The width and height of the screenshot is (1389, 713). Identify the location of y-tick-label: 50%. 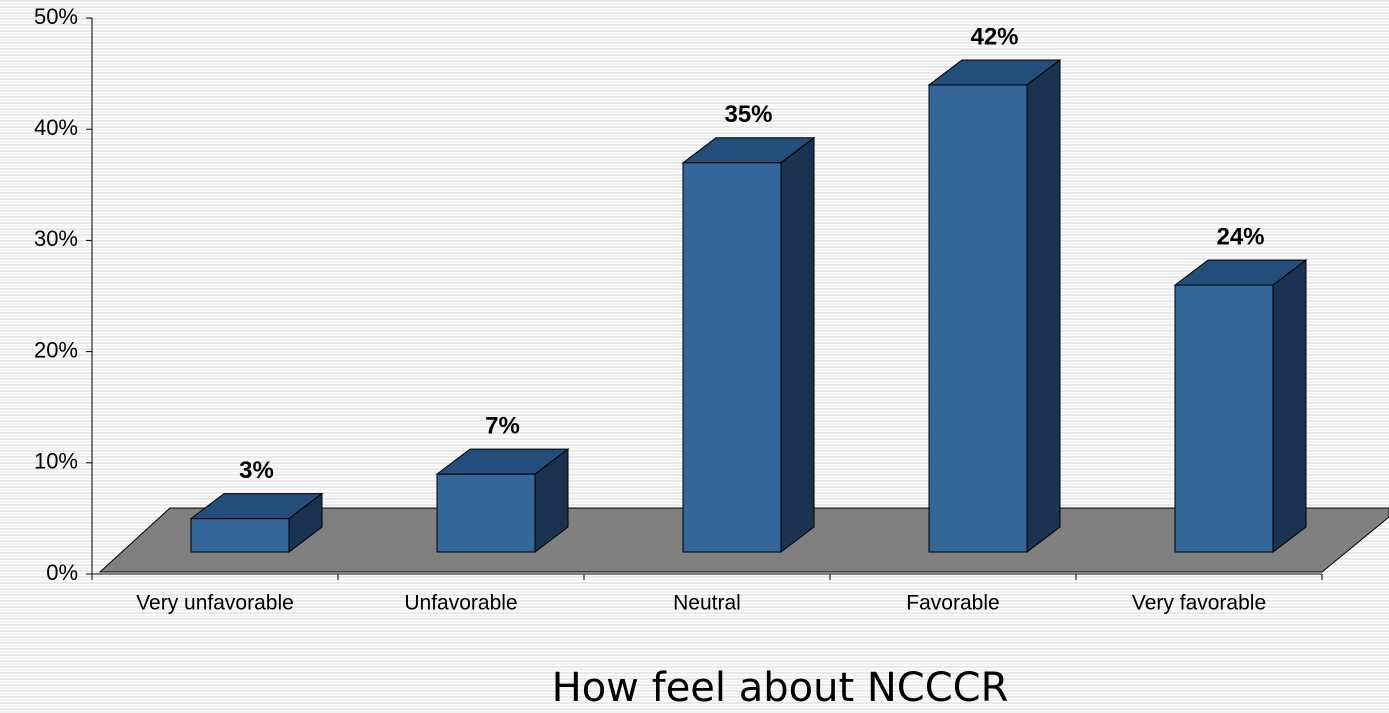
(56, 16).